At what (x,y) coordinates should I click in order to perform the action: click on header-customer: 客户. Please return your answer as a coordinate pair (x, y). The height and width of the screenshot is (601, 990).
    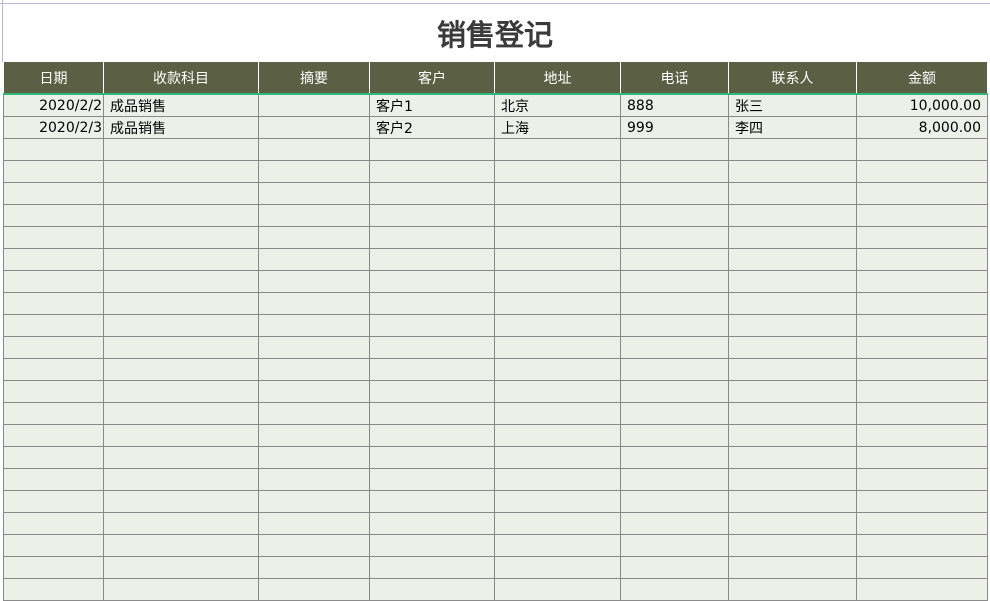
    Looking at the image, I should click on (432, 78).